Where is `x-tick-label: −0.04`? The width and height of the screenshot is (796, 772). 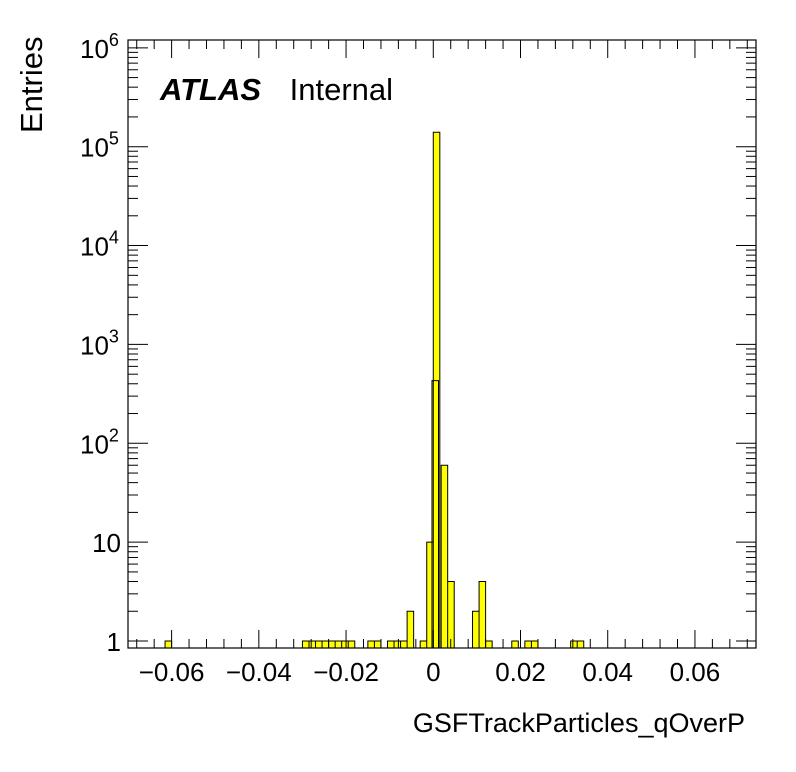
x-tick-label: −0.04 is located at coordinates (259, 672).